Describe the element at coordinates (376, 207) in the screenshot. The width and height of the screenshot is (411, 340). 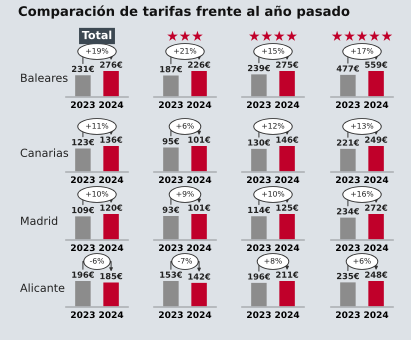
I see `data-label: 272€` at that location.